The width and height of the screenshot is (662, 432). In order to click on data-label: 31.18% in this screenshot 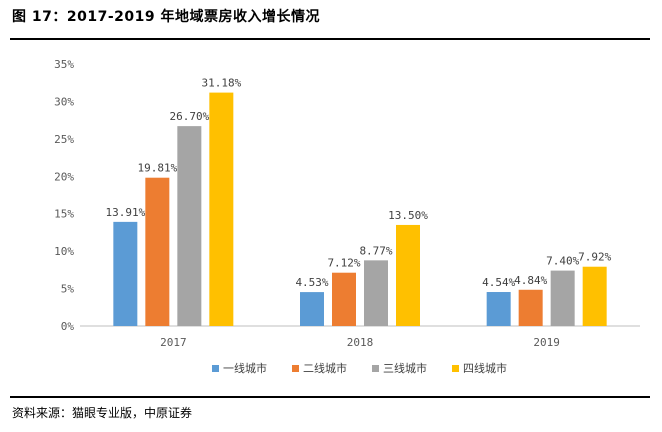, I will do `click(221, 83)`.